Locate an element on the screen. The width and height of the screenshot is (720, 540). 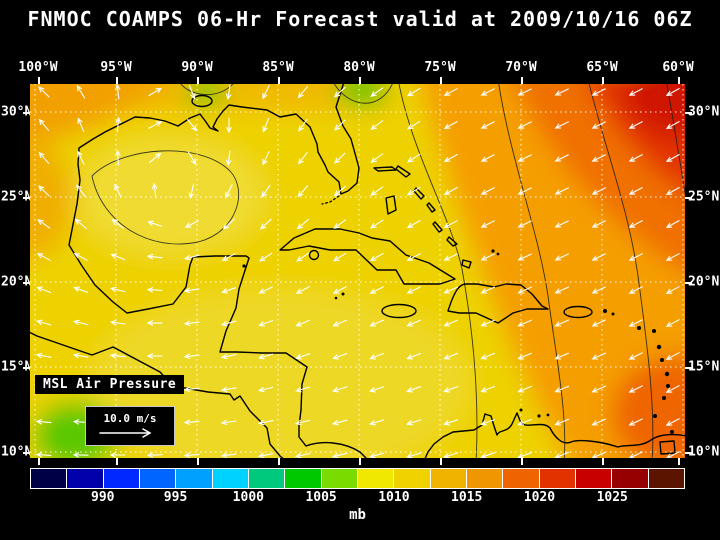
colorbar-tick-label: 1025 is located at coordinates (612, 497).